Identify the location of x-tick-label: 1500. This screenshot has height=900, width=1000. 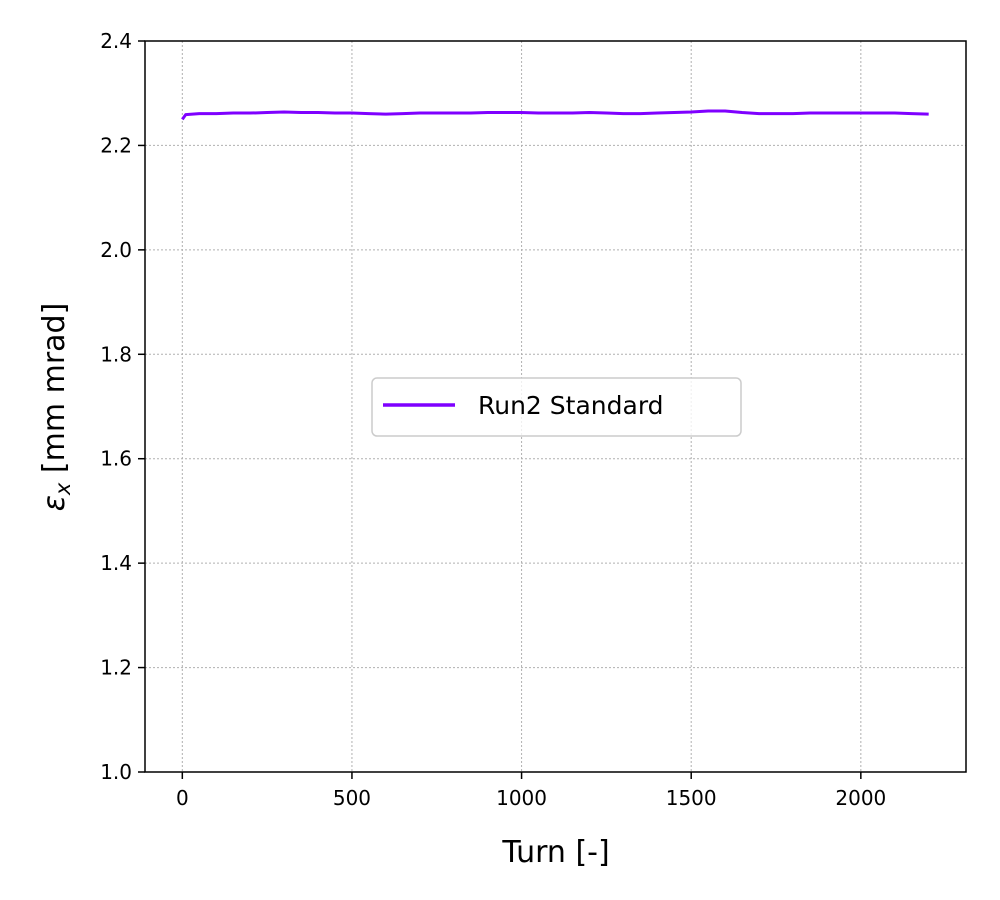
(691, 798).